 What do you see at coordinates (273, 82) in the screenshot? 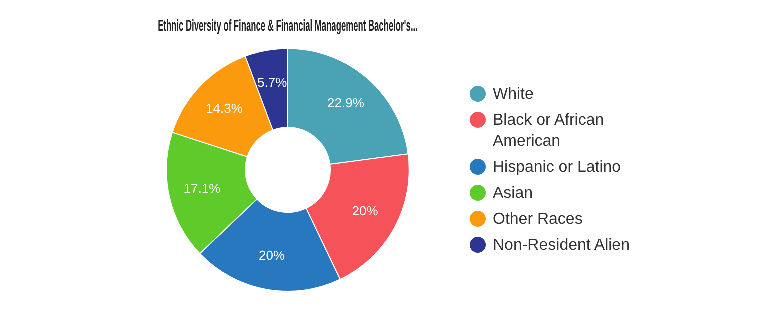
I see `data-label: 5.7%` at bounding box center [273, 82].